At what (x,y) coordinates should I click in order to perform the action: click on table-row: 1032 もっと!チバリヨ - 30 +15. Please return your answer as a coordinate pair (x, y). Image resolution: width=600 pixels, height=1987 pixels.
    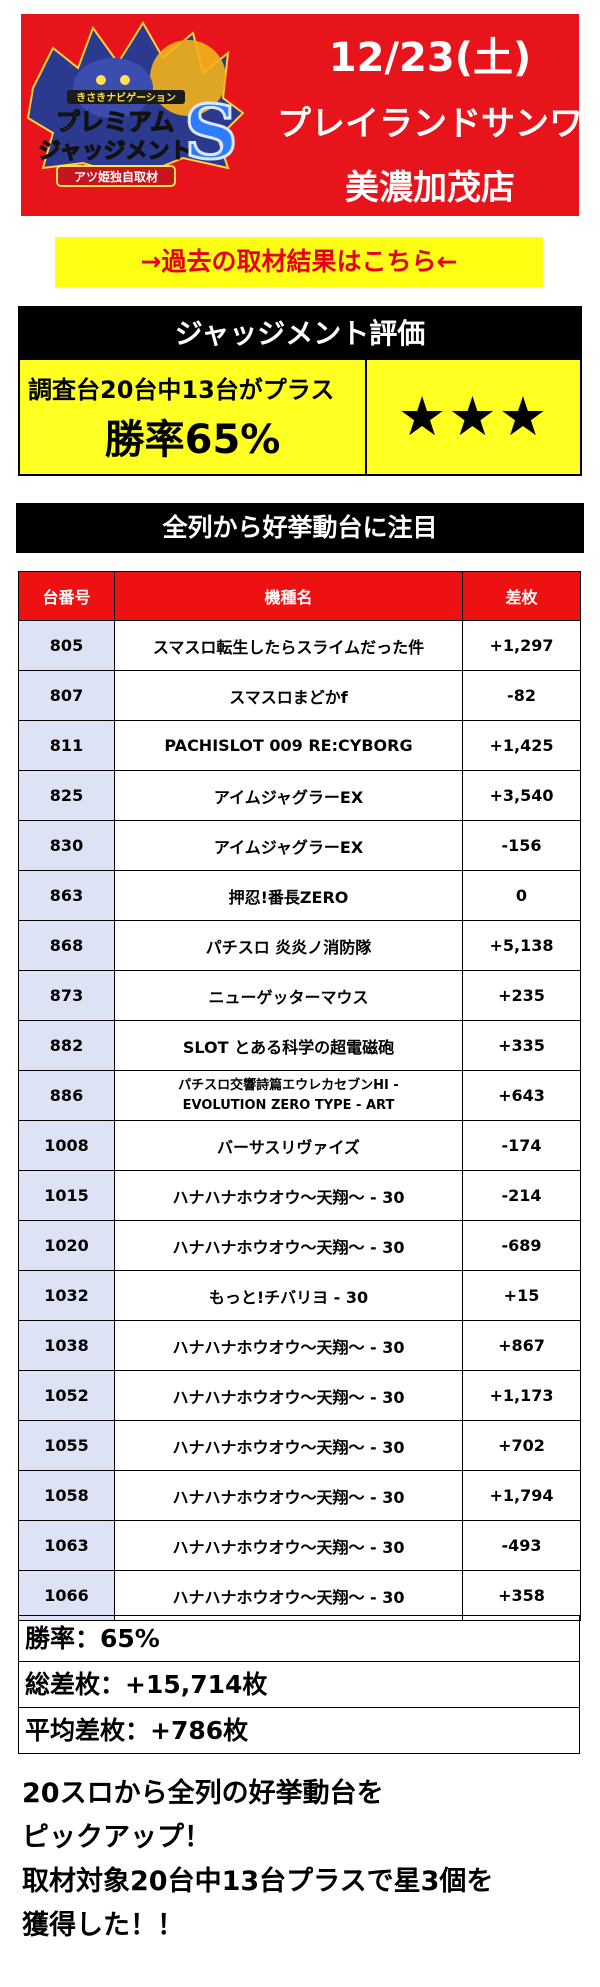
    Looking at the image, I should click on (299, 1295).